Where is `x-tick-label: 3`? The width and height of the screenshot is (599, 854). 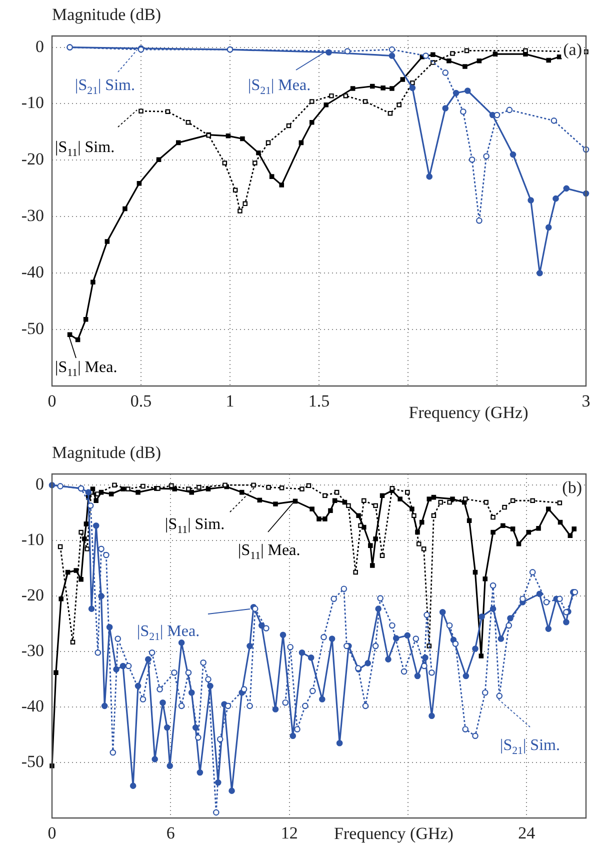 x-tick-label: 3 is located at coordinates (586, 401).